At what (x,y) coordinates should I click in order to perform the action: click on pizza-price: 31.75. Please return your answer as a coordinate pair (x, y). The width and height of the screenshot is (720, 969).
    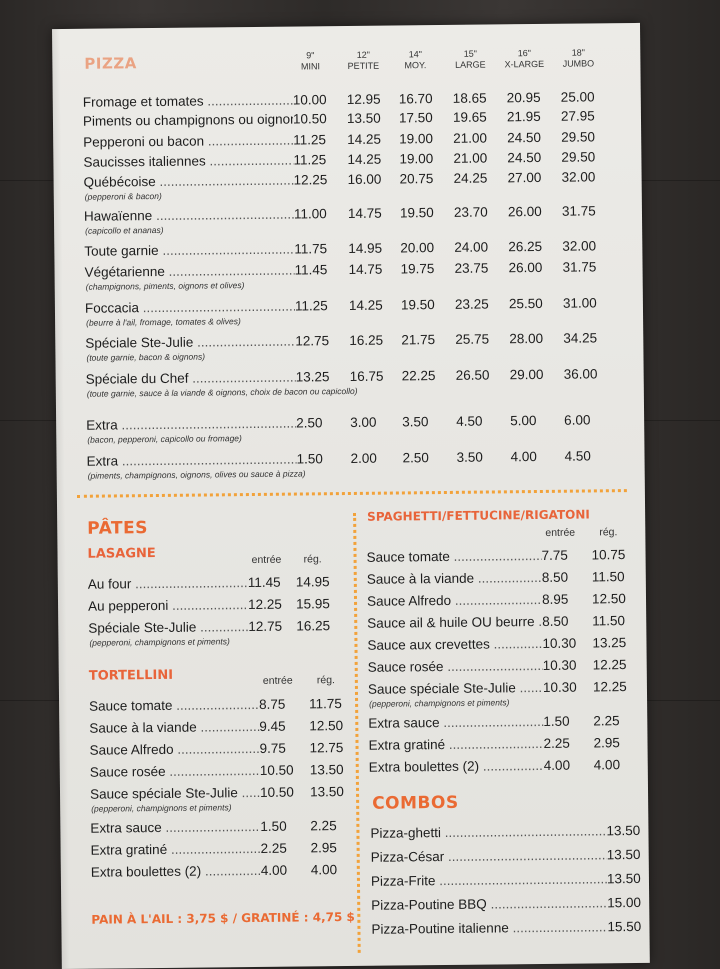
    Looking at the image, I should click on (578, 211).